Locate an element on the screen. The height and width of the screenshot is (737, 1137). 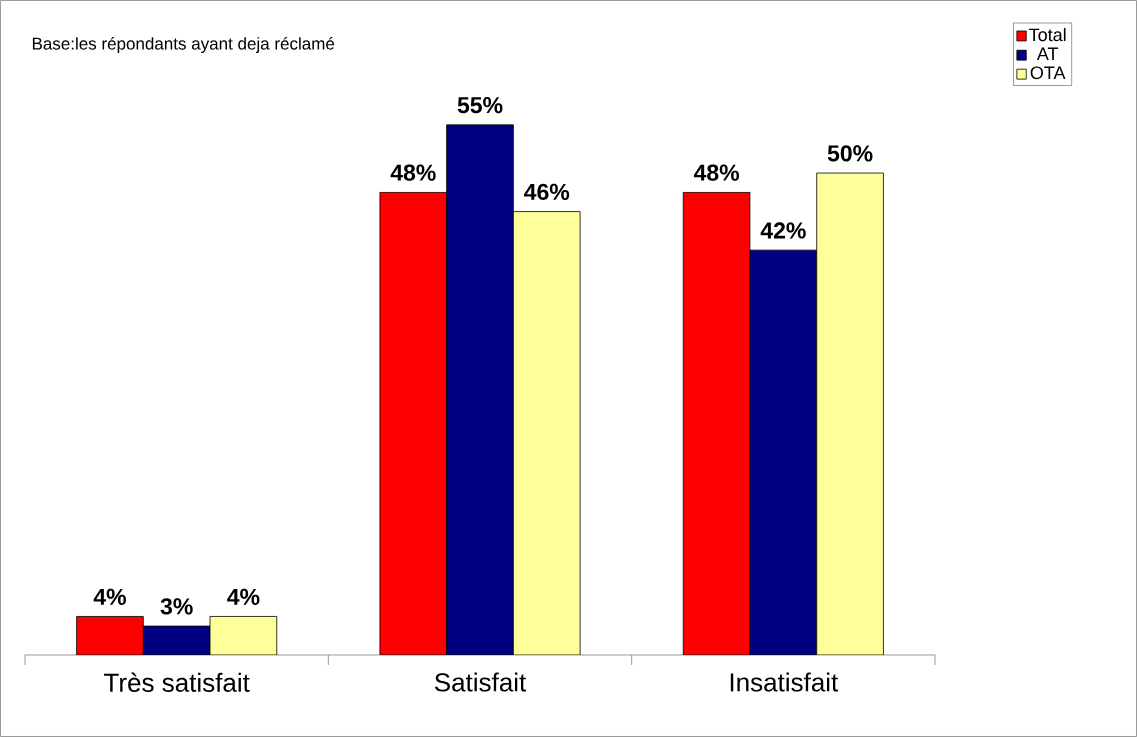
x-tick-label: Très satisfait is located at coordinates (177, 682).